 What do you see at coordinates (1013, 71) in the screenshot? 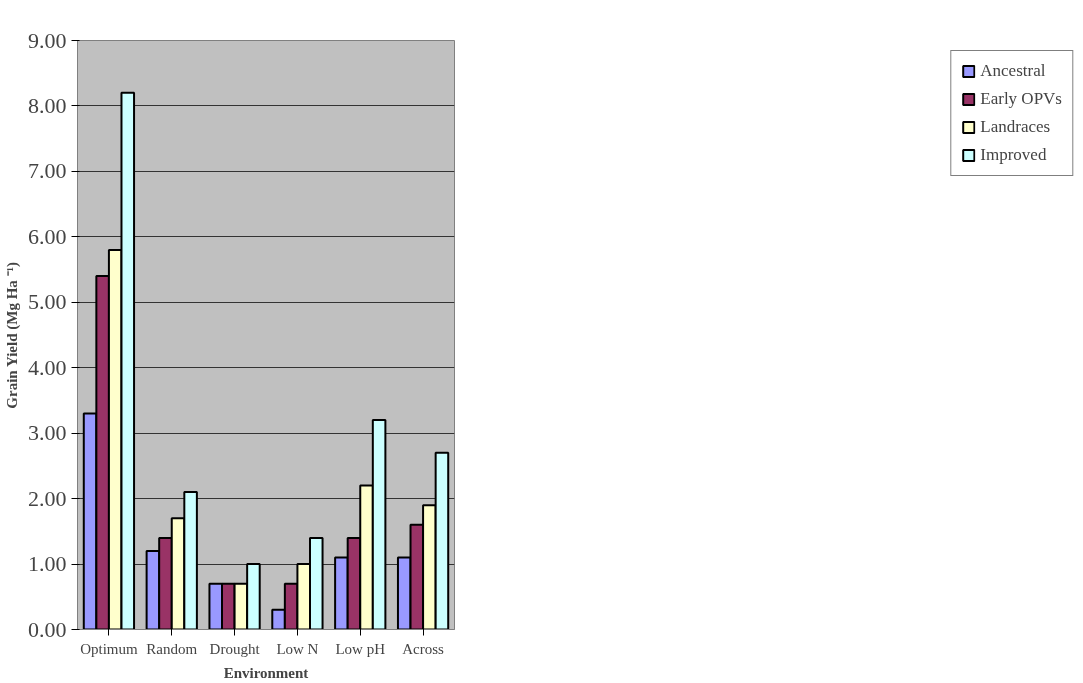
I see `legend-label: Ancestral` at bounding box center [1013, 71].